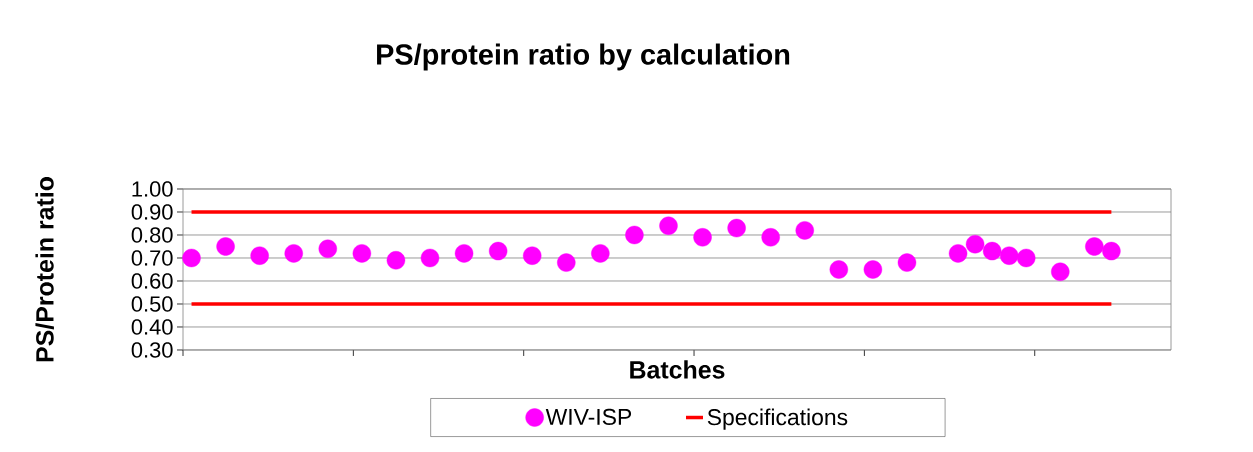  Describe the element at coordinates (152, 212) in the screenshot. I see `y-tick-label: 0.90` at that location.